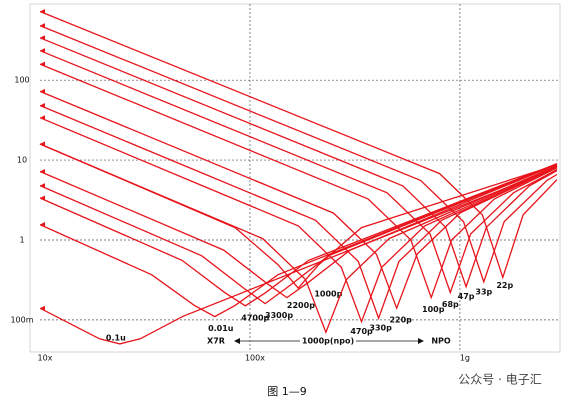  I want to click on x-tick-label: 1g, so click(465, 358).